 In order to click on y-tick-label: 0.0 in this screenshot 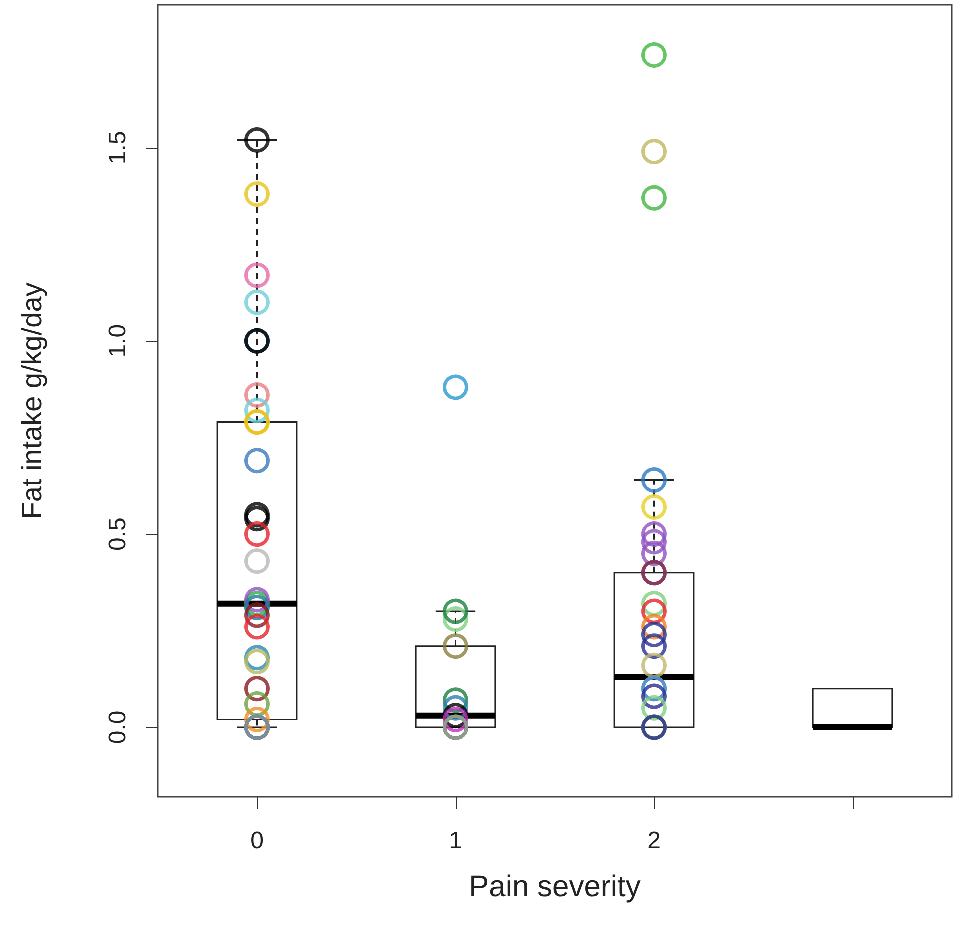, I will do `click(118, 727)`.